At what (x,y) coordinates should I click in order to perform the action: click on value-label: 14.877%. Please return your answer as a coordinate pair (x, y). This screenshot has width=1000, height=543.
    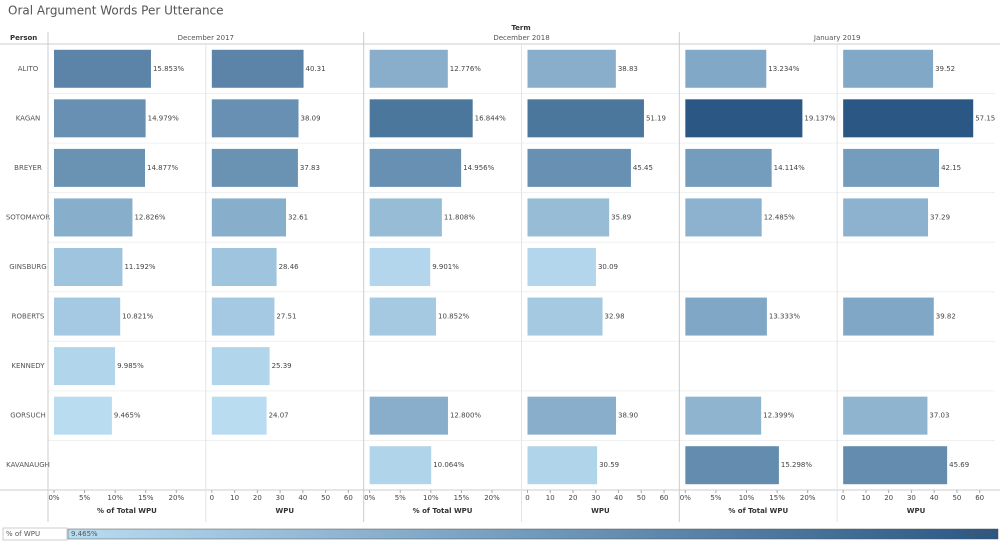
    Looking at the image, I should click on (162, 168).